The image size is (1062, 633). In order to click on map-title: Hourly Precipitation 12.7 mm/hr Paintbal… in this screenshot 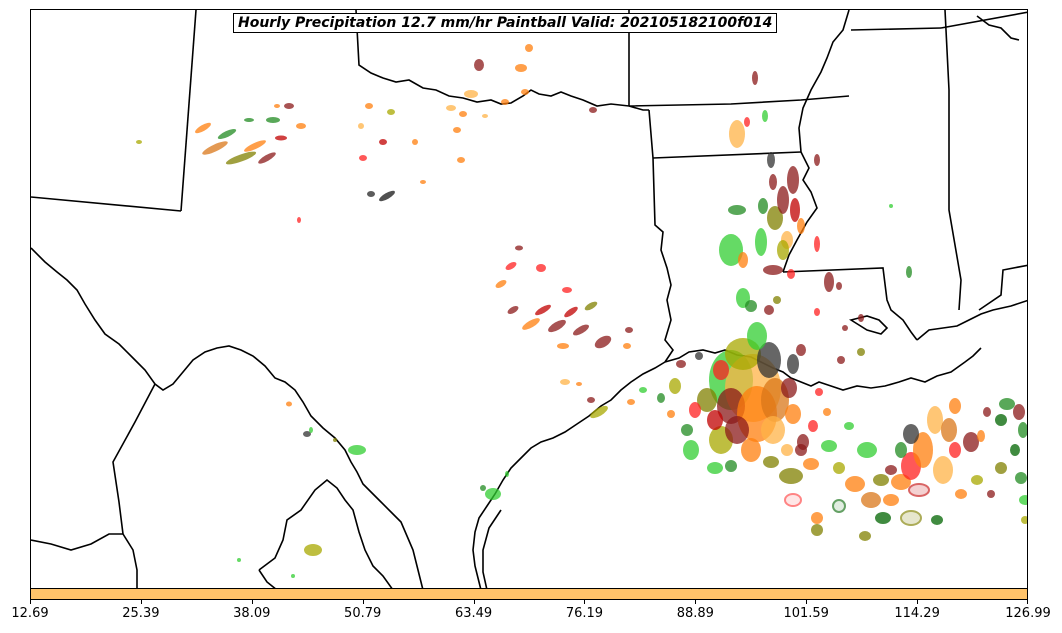, I will do `click(505, 23)`.